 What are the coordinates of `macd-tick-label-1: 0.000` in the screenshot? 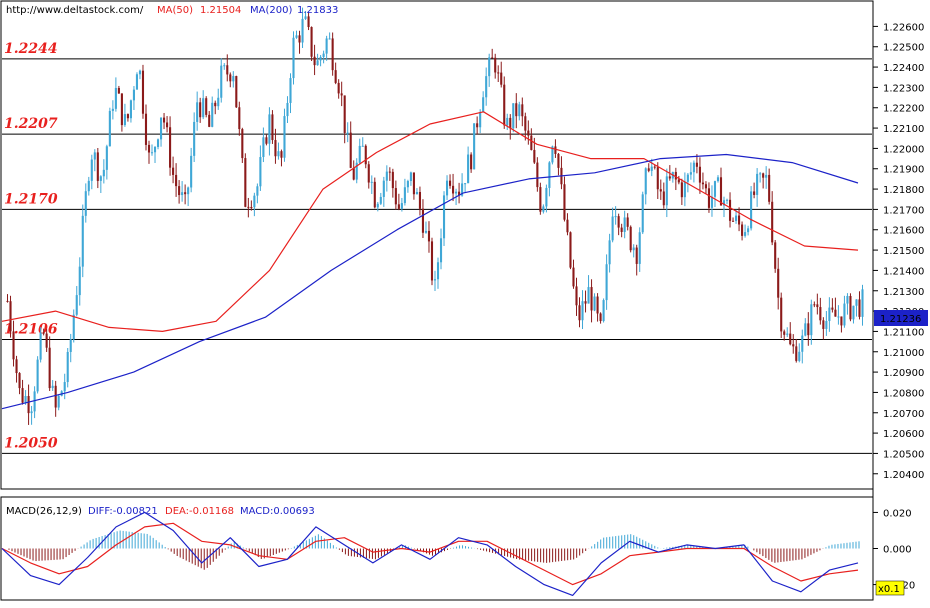 It's located at (897, 550).